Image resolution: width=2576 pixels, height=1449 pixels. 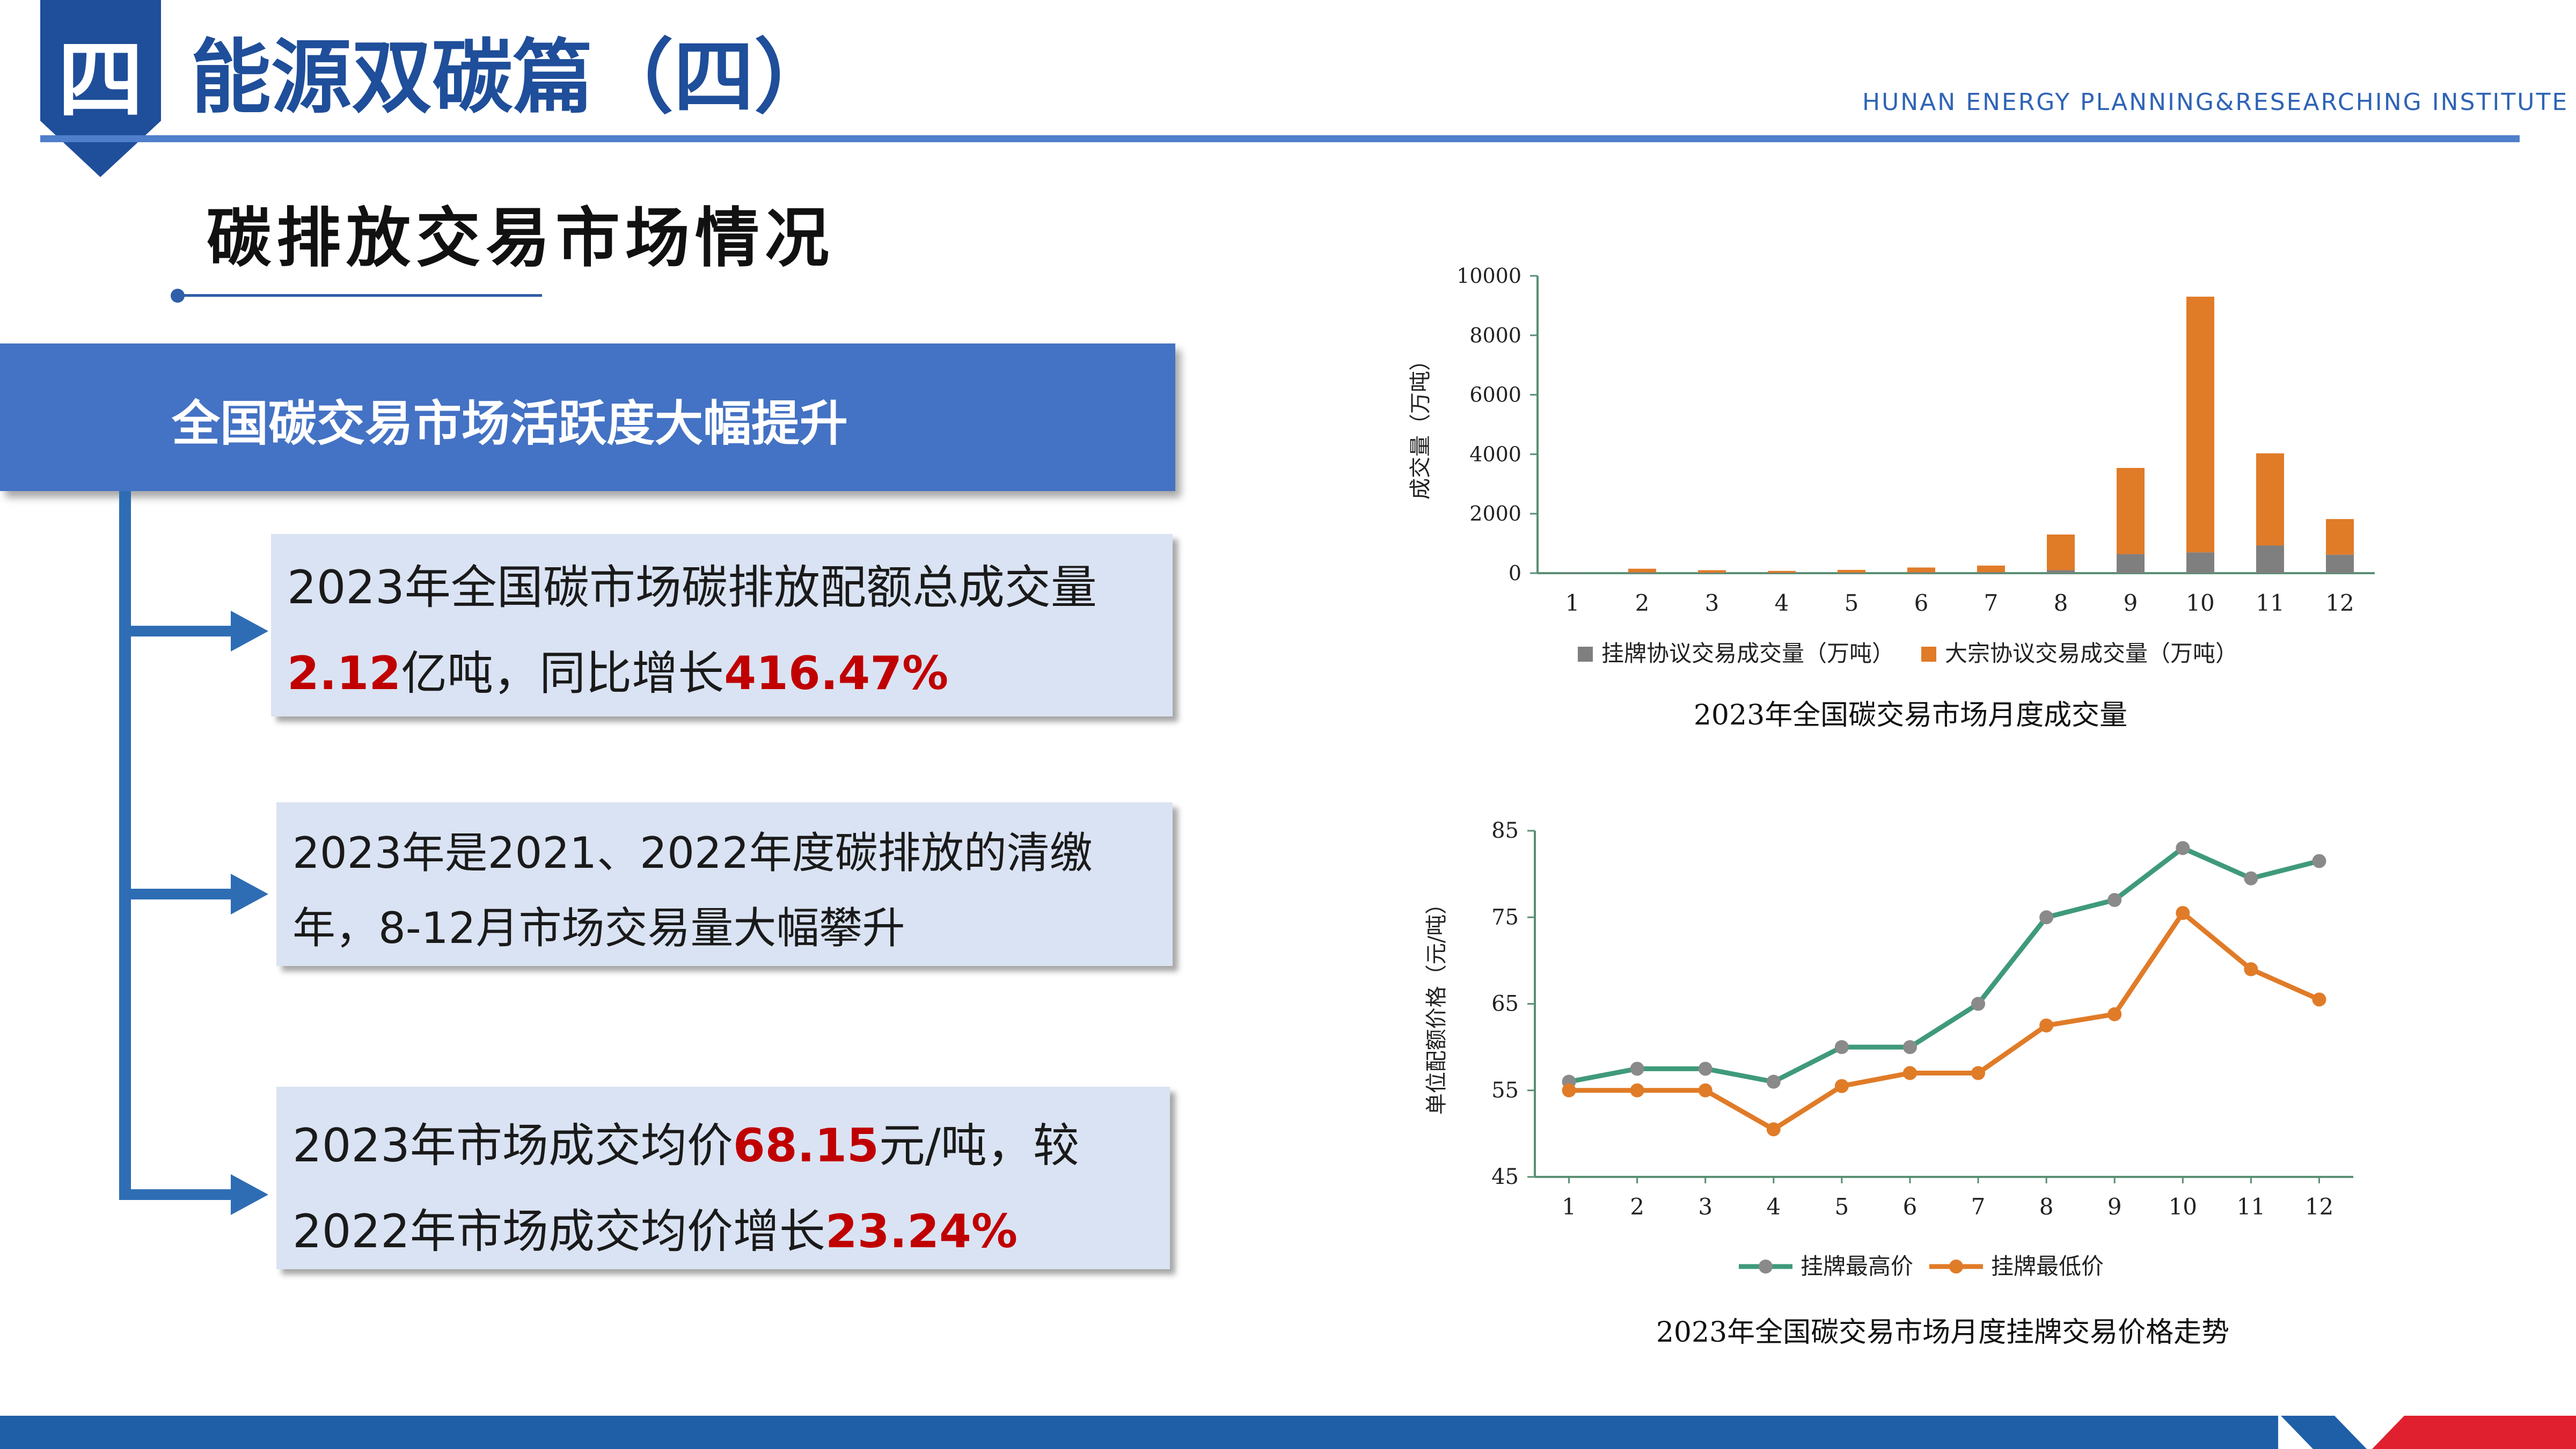 What do you see at coordinates (521, 238) in the screenshot?
I see `section-subtitle: 碳排放交易市场情况` at bounding box center [521, 238].